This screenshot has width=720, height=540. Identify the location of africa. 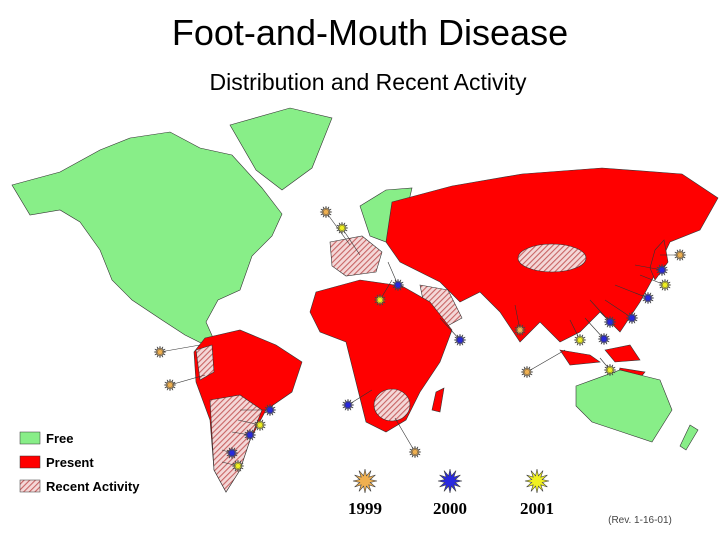
(381, 356).